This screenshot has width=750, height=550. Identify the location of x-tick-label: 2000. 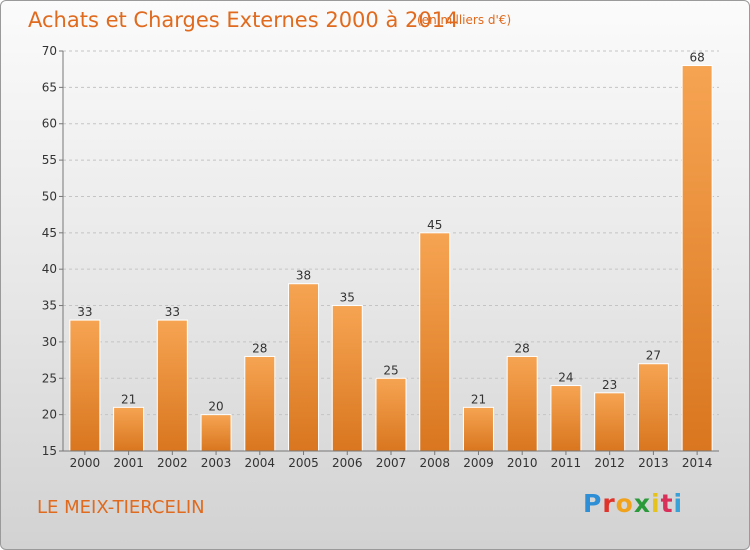
(85, 463).